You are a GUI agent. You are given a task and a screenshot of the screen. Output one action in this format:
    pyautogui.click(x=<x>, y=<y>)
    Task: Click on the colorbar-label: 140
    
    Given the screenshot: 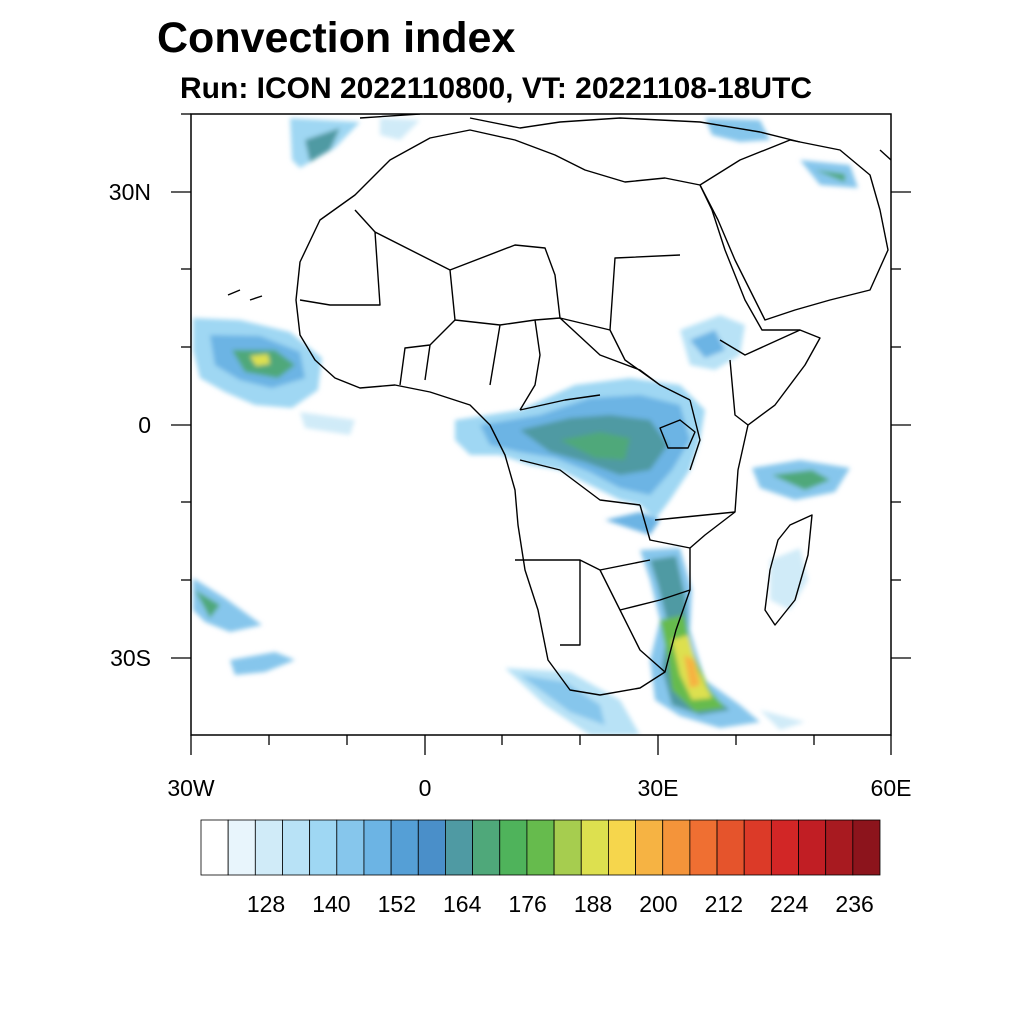 What is the action you would take?
    pyautogui.click(x=331, y=904)
    